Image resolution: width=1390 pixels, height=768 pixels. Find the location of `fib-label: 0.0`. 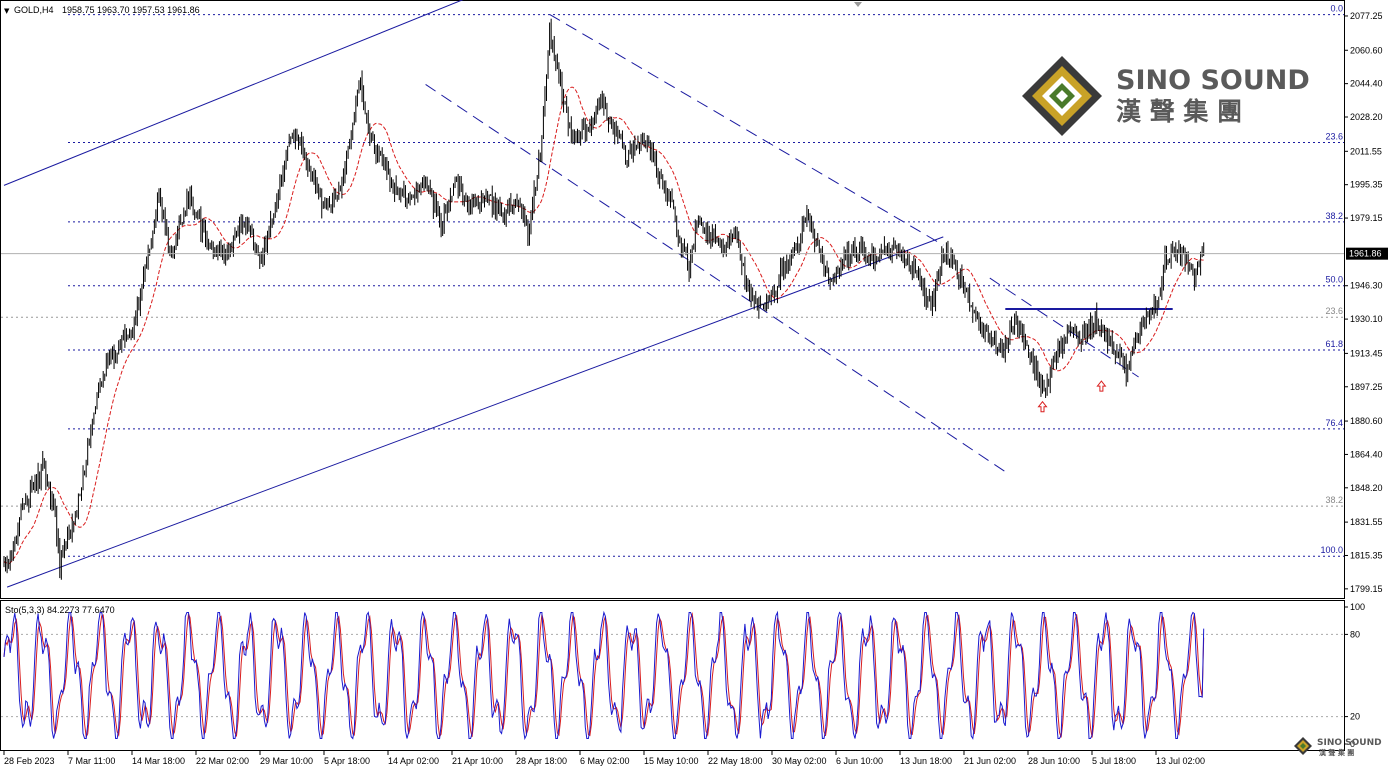

fib-label: 0.0 is located at coordinates (1336, 9).